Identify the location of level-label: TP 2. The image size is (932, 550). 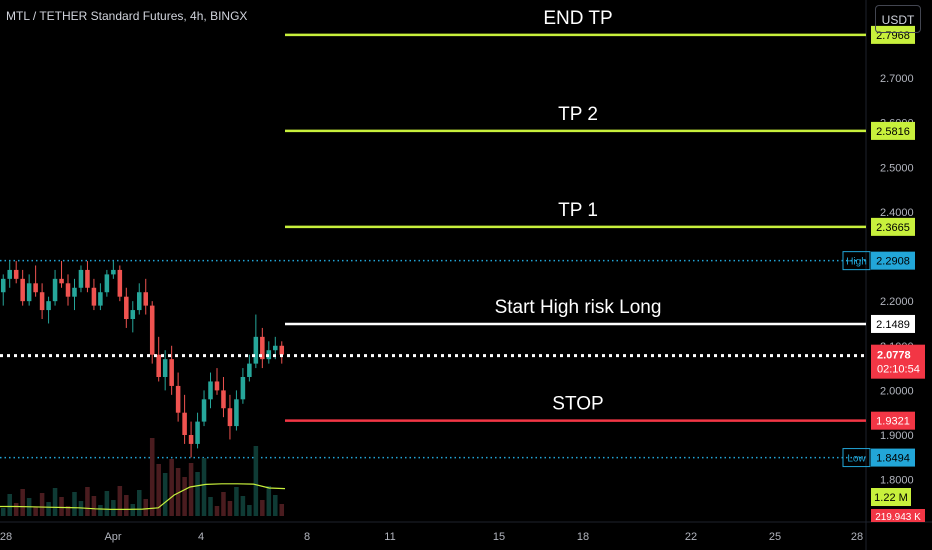
(578, 114).